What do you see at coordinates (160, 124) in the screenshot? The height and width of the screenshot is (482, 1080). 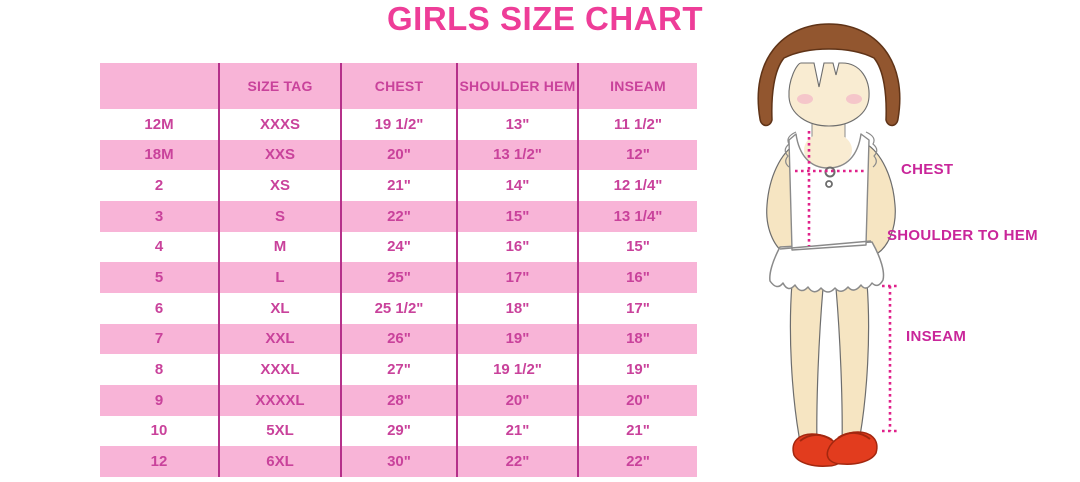 I see `table-cell: 12M` at bounding box center [160, 124].